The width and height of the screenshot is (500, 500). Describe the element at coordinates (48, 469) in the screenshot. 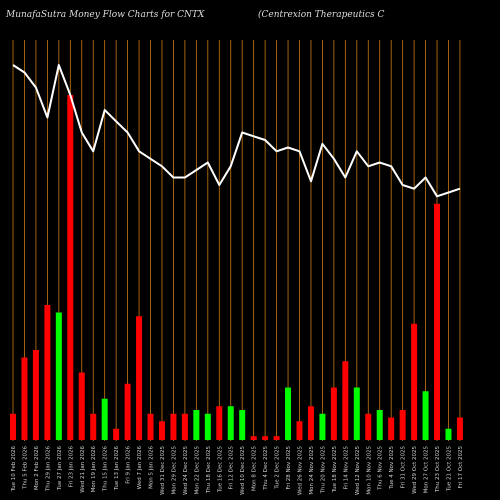

I see `x-tick-label: Thu 29 Jan 2026` at that location.